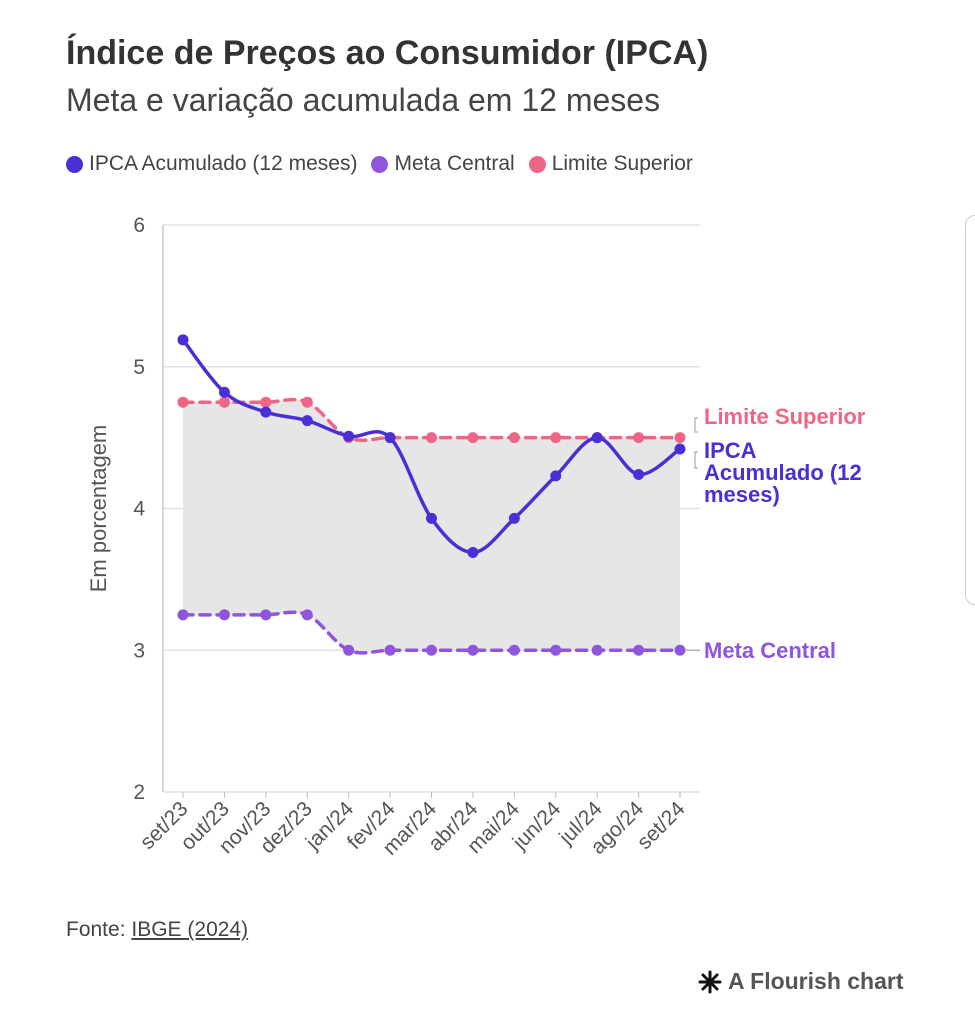 Image resolution: width=975 pixels, height=1024 pixels. Describe the element at coordinates (622, 163) in the screenshot. I see `legend-label: Limite Superior` at that location.